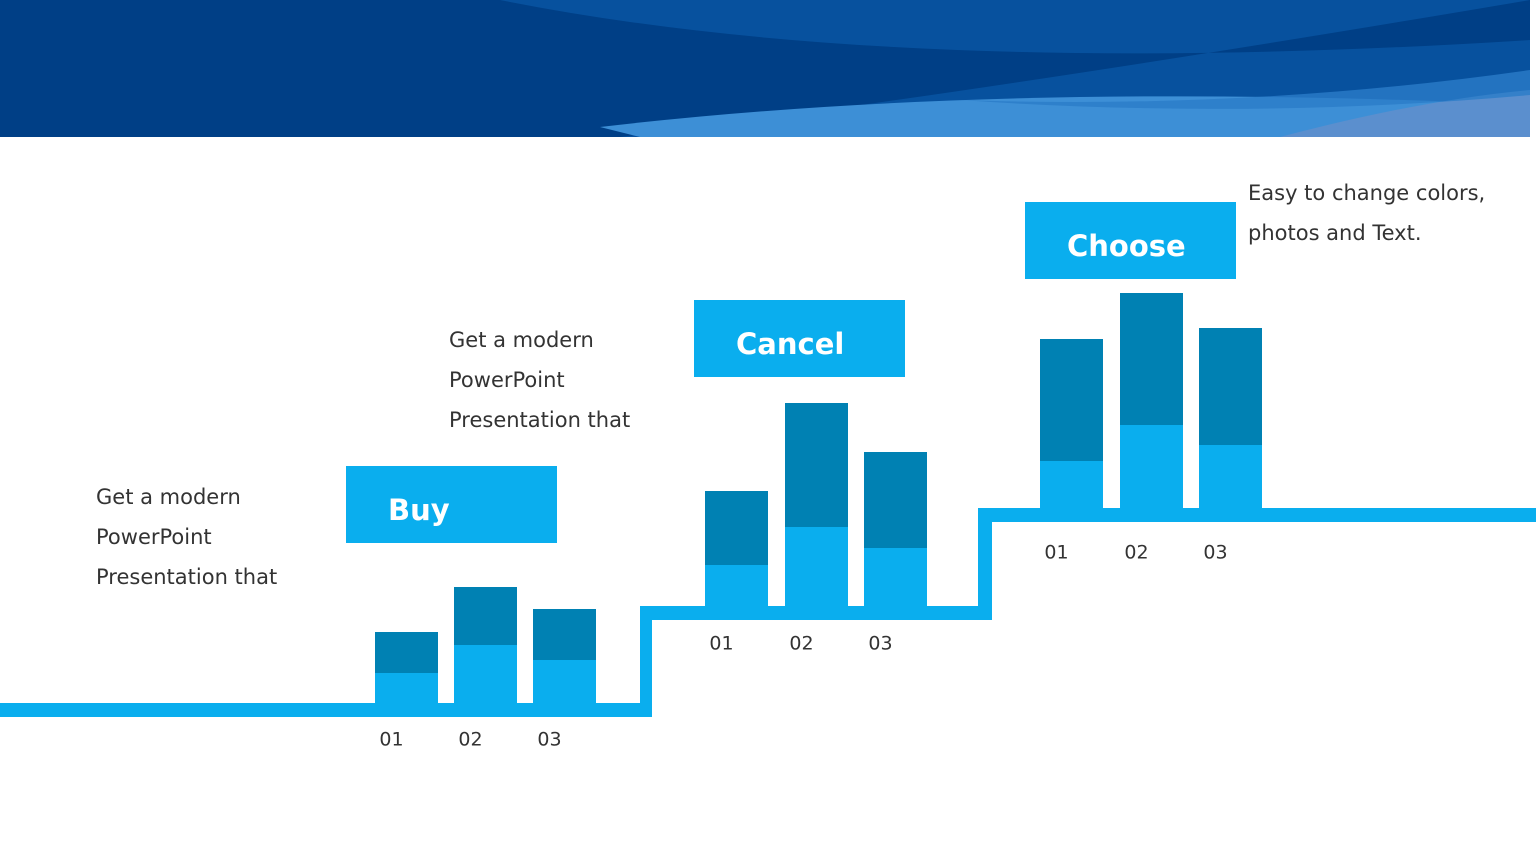  I want to click on group-title: Cancel, so click(790, 344).